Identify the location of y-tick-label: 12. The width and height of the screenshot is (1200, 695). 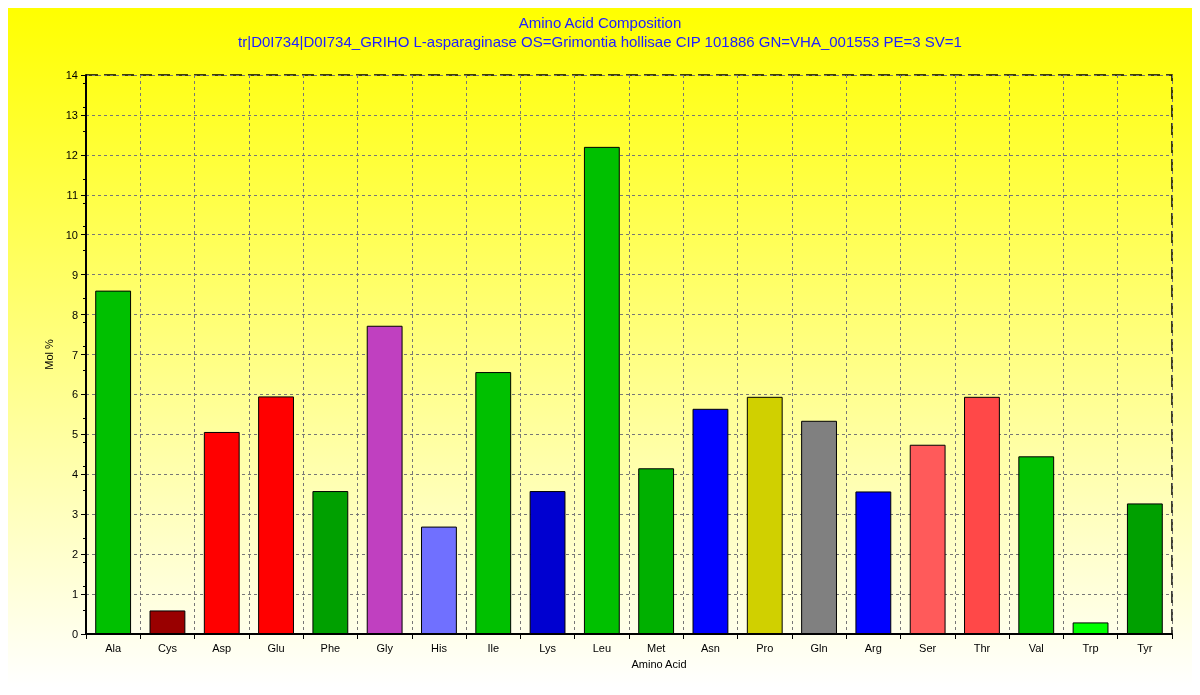
(71, 154).